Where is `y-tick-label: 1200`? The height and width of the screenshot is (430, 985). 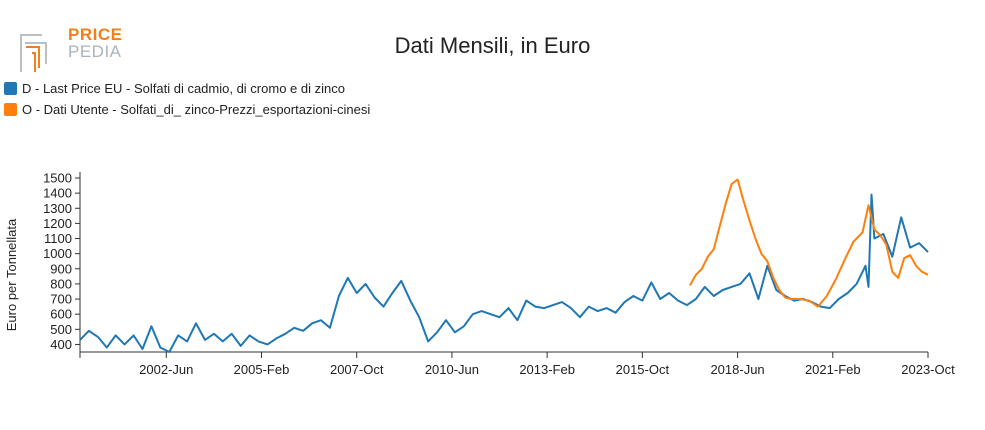
y-tick-label: 1200 is located at coordinates (57, 223).